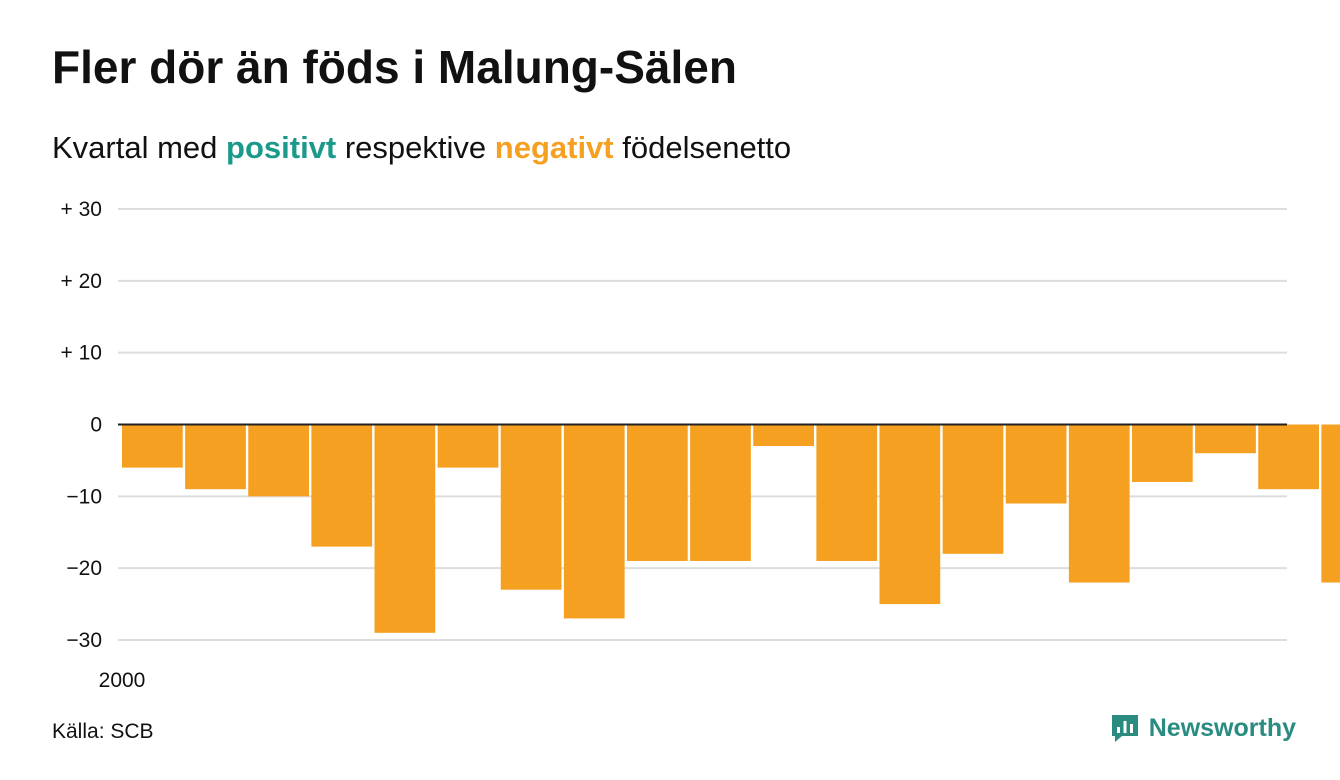  I want to click on y-tick-label: −20, so click(84, 568).